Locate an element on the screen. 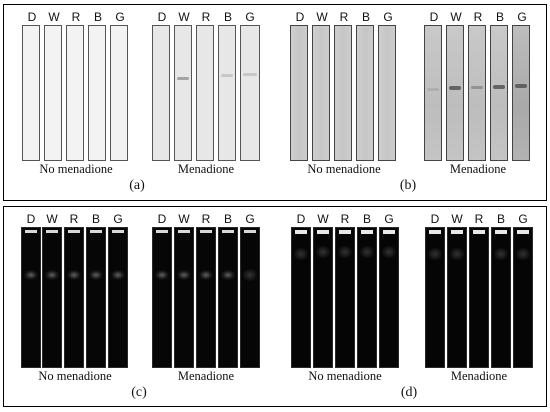  group-caption-no-menadione: No menadione is located at coordinates (344, 169).